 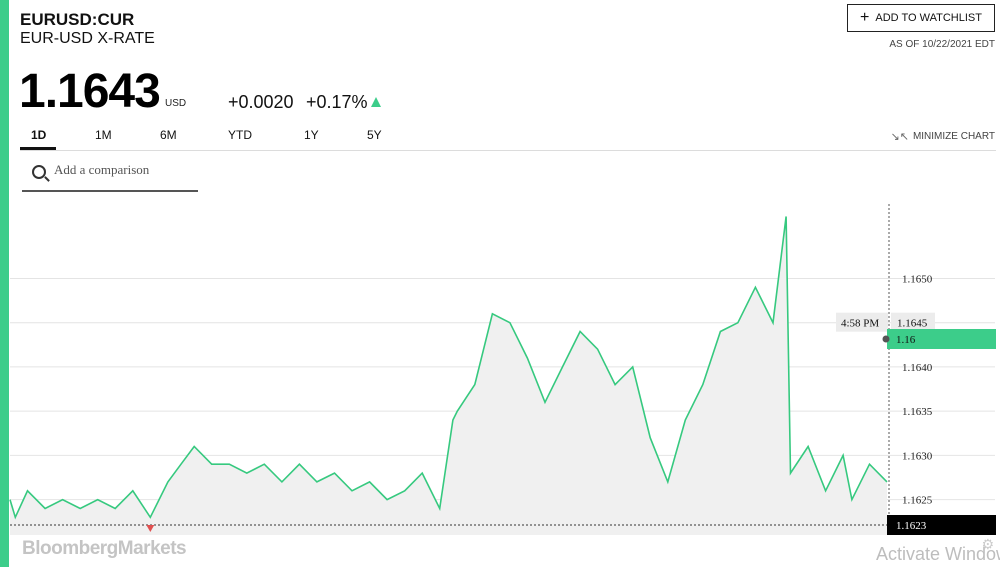 I want to click on accent-bar, so click(x=4, y=283).